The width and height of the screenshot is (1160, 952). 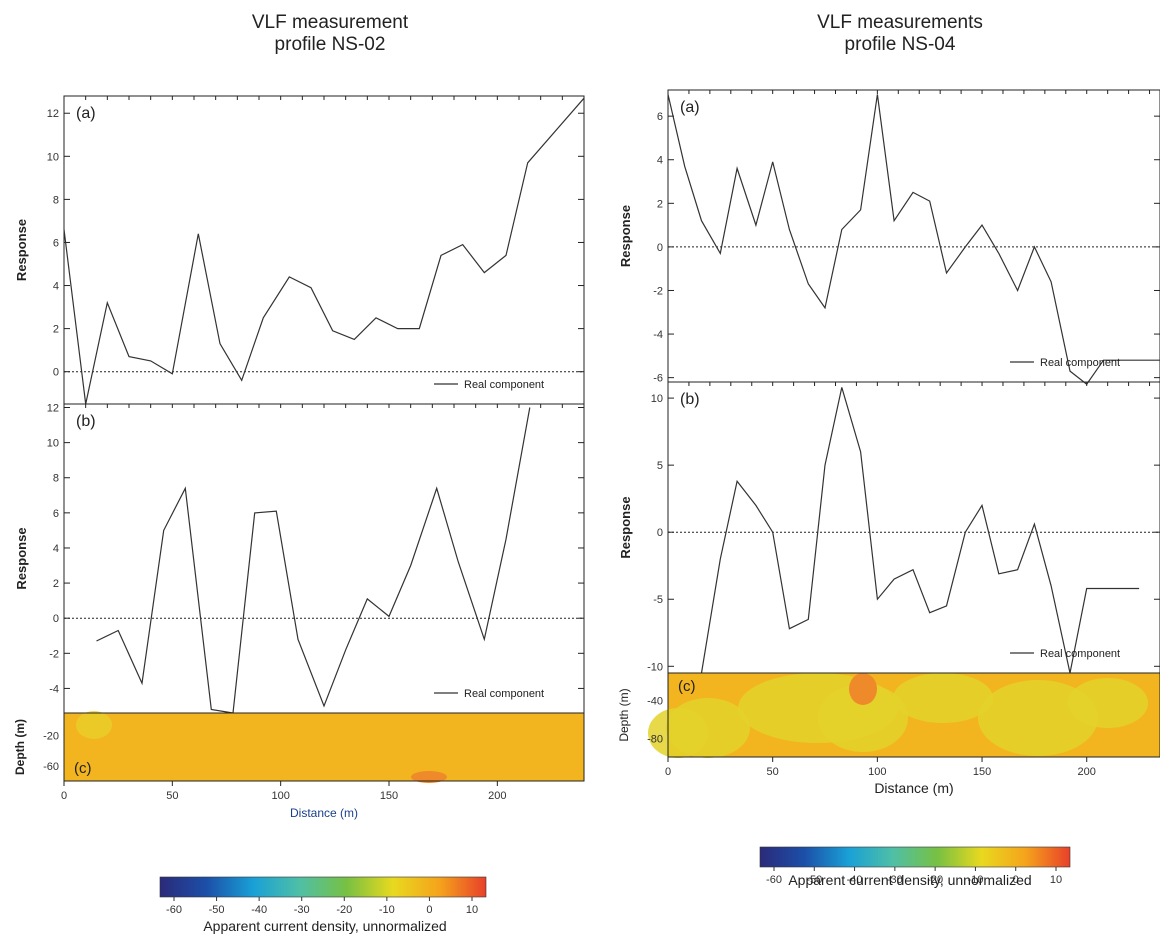 I want to click on right-colorbar-label: Apparent current density, unnormalized, so click(x=910, y=880).